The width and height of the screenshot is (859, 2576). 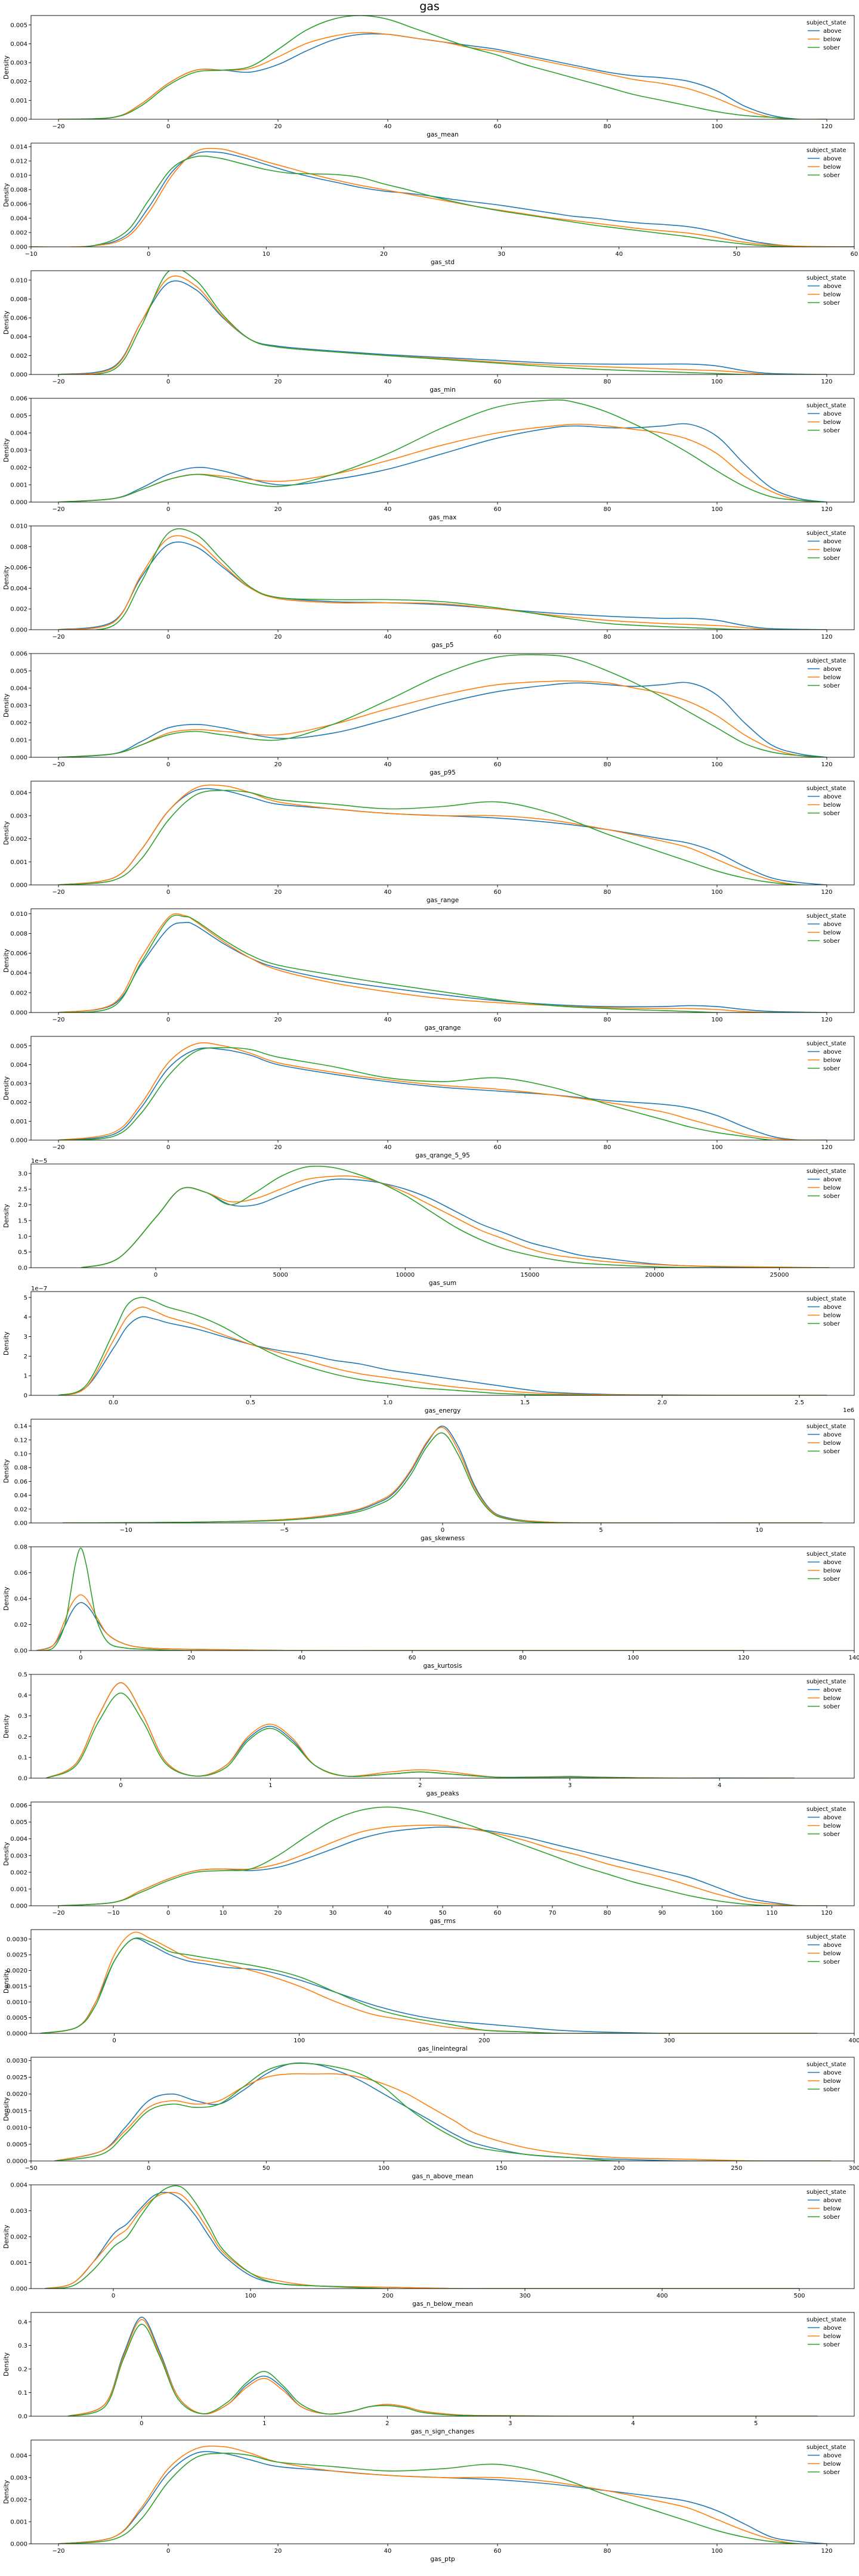 I want to click on x-offset-text: 1e6, so click(x=848, y=1410).